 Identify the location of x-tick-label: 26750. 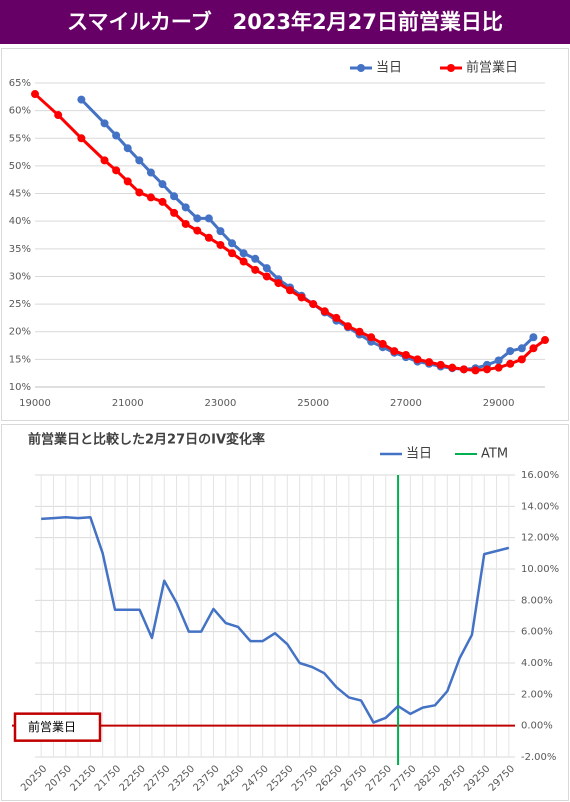
(354, 778).